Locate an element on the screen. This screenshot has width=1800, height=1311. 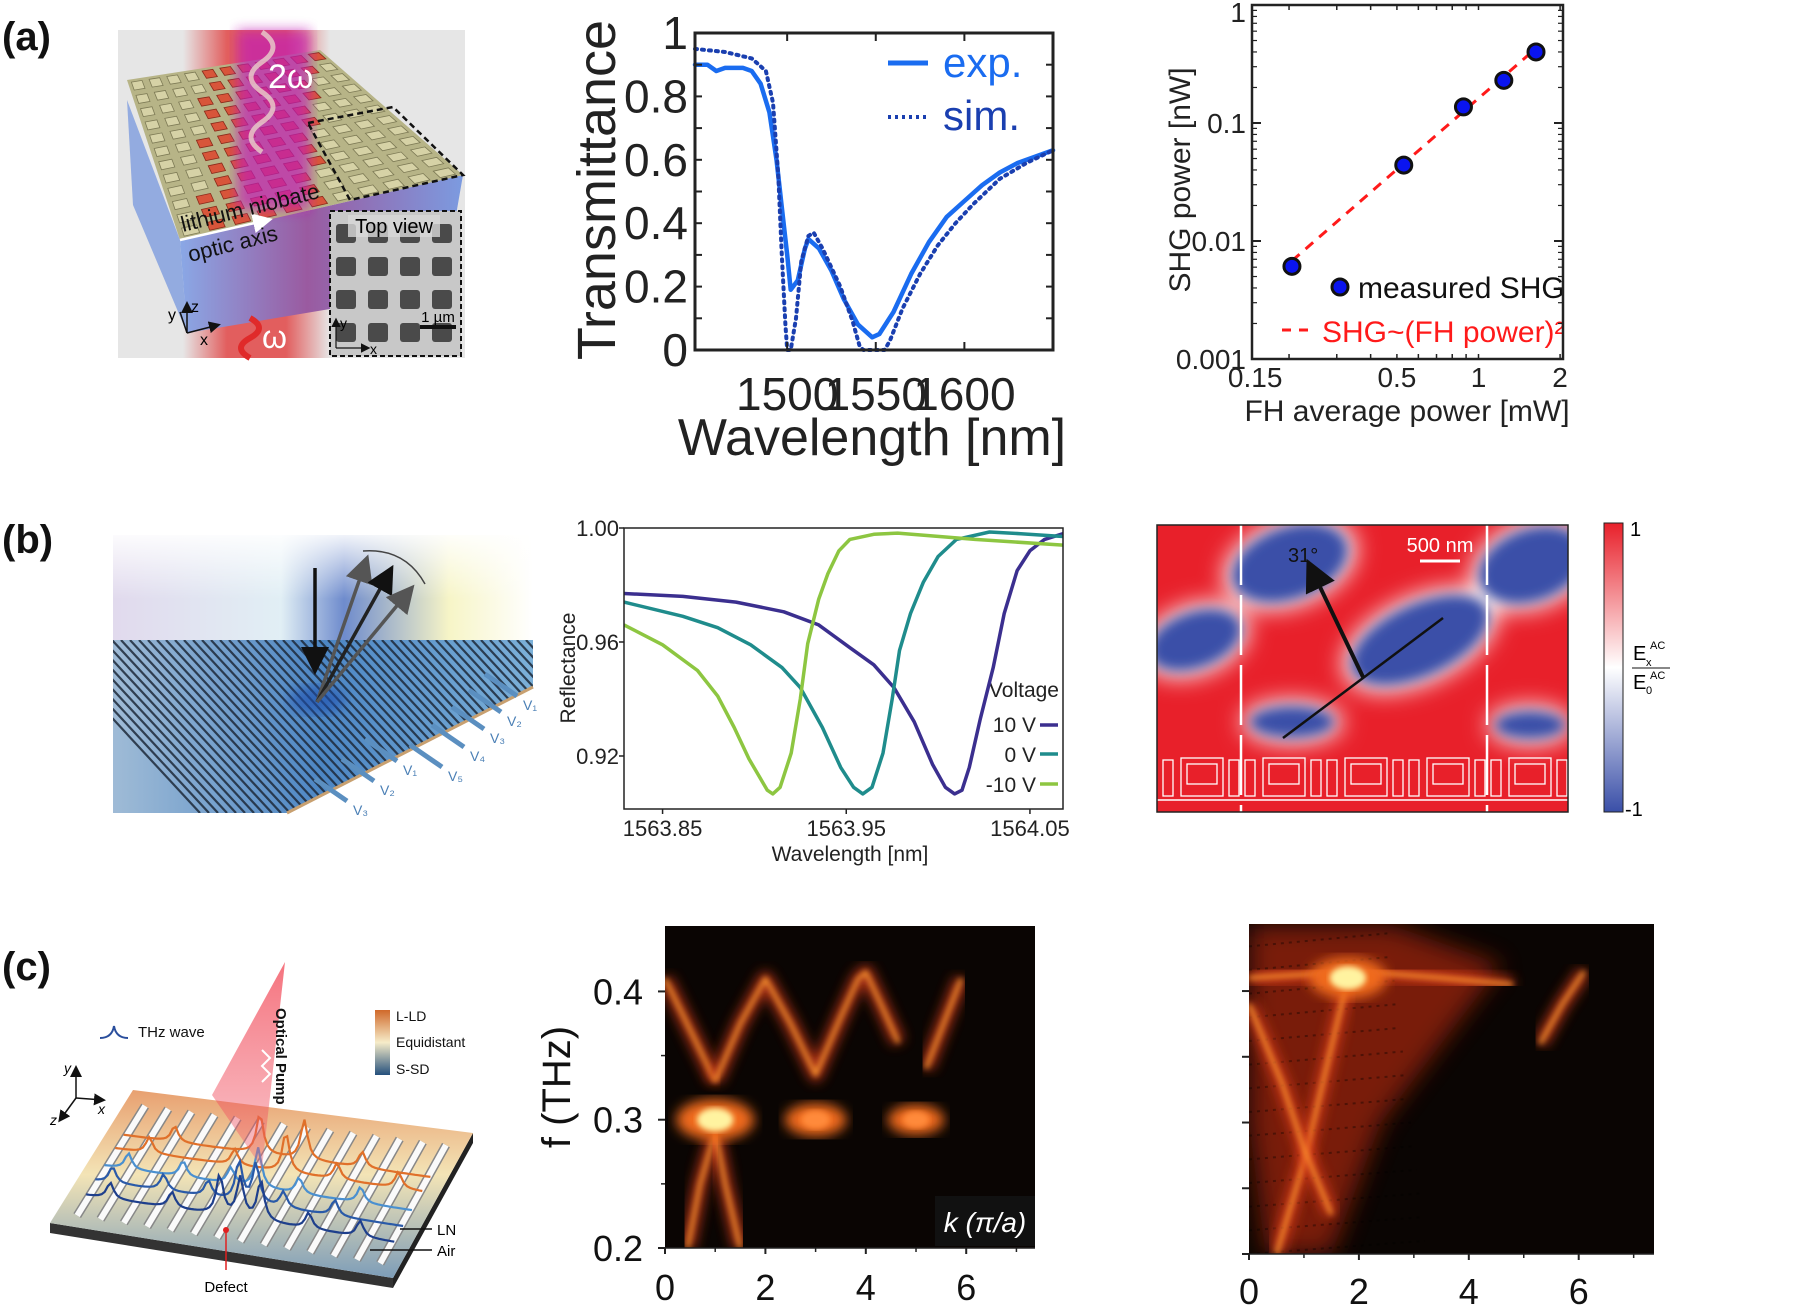
x-tick-label: 4 is located at coordinates (1469, 1291).